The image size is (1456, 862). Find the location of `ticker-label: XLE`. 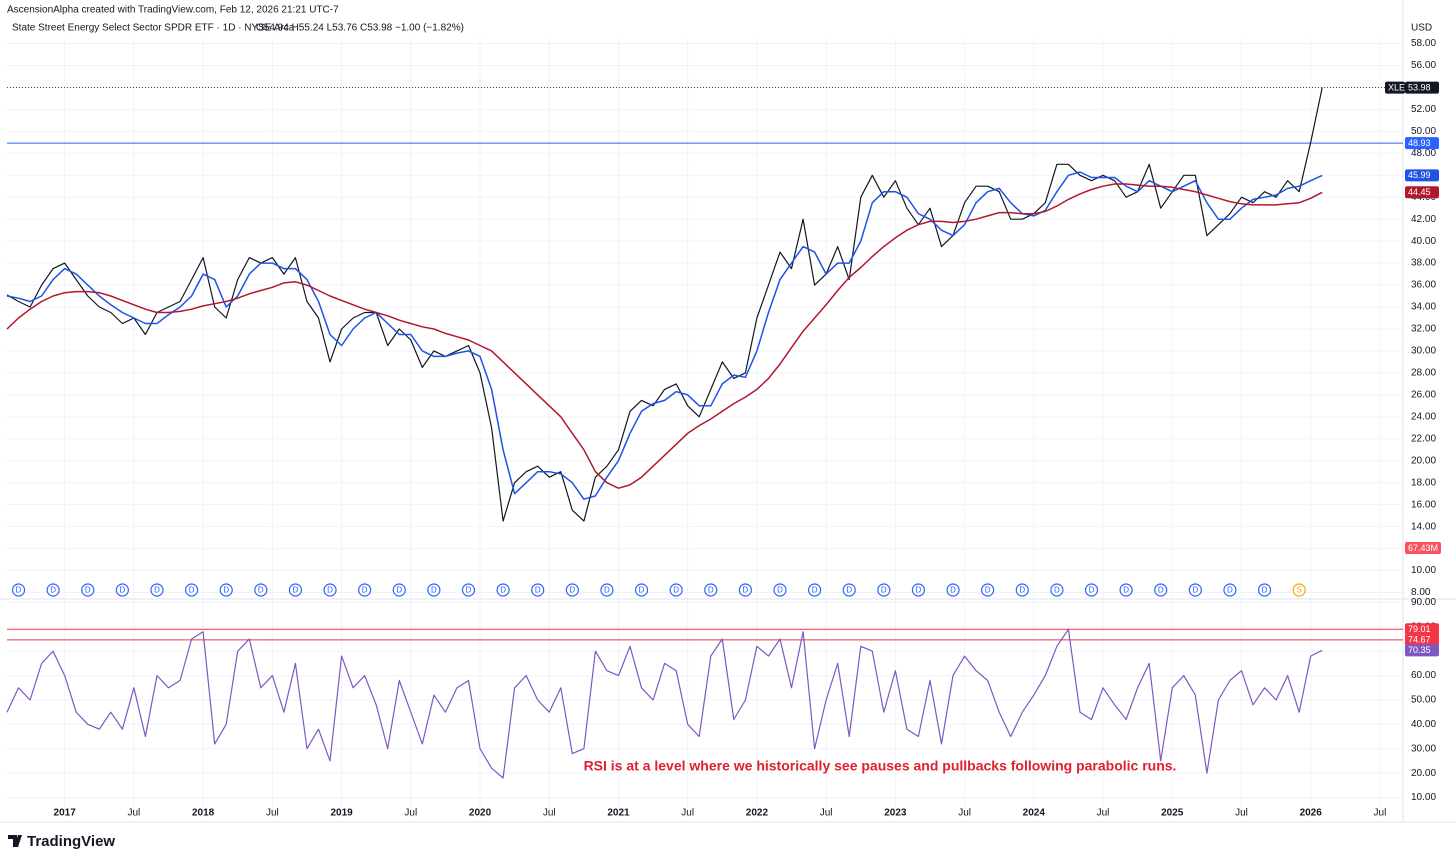

ticker-label: XLE is located at coordinates (1396, 88).